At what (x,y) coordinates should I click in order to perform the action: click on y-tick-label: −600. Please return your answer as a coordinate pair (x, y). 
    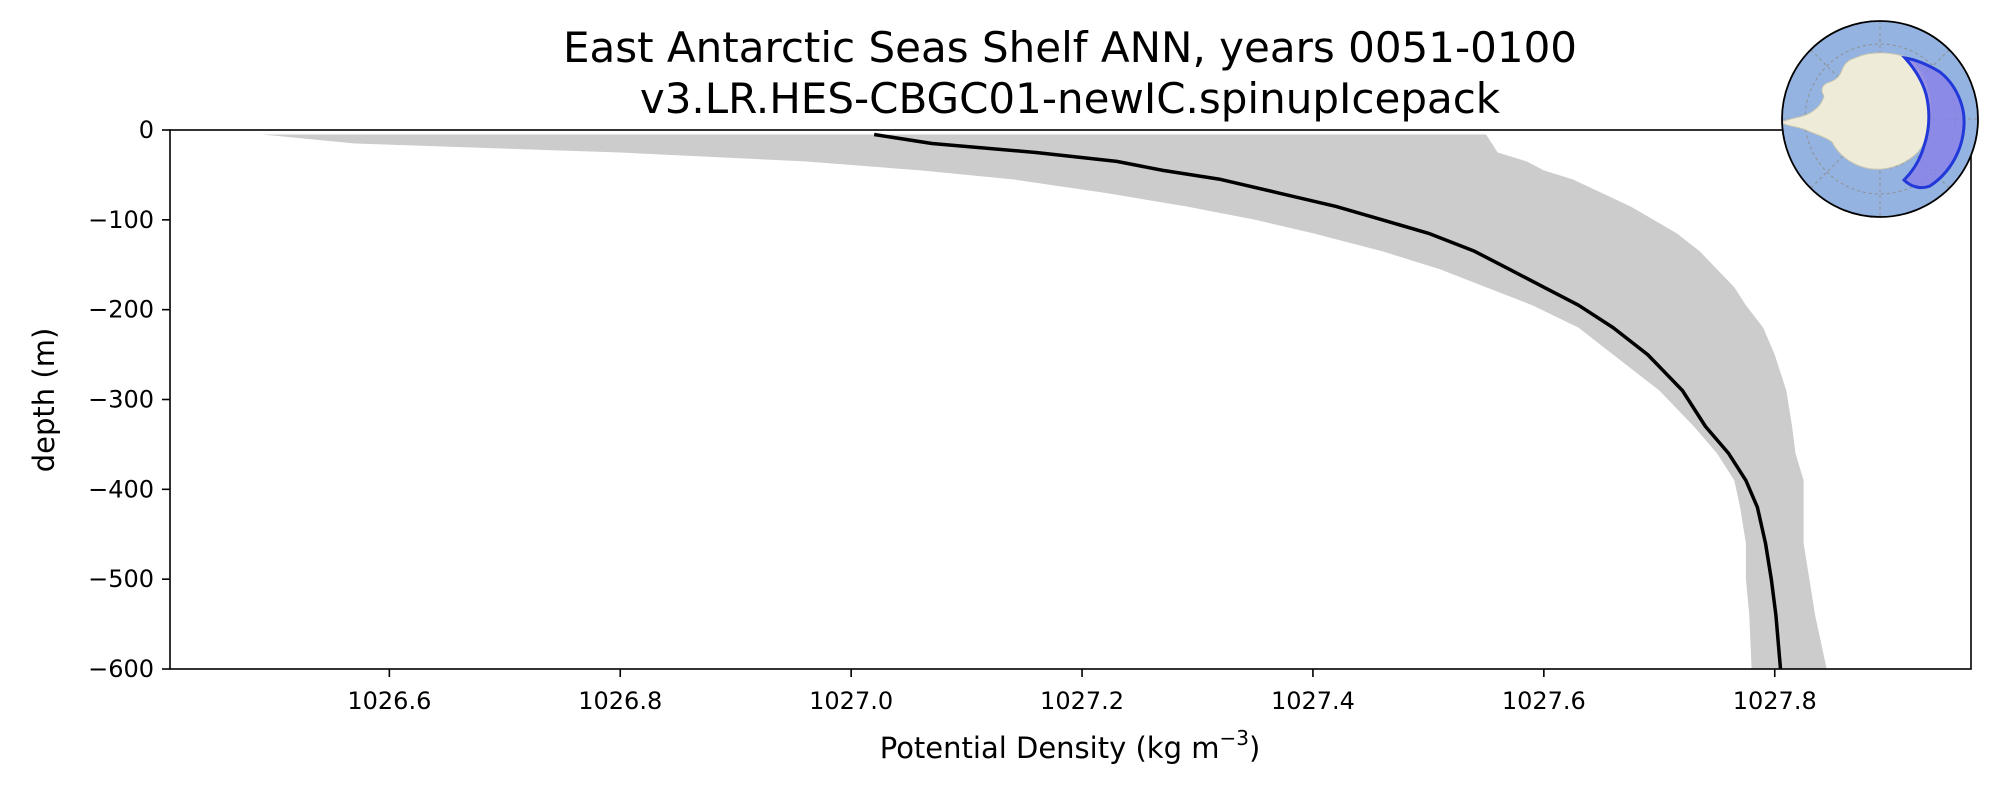
    Looking at the image, I should click on (121, 669).